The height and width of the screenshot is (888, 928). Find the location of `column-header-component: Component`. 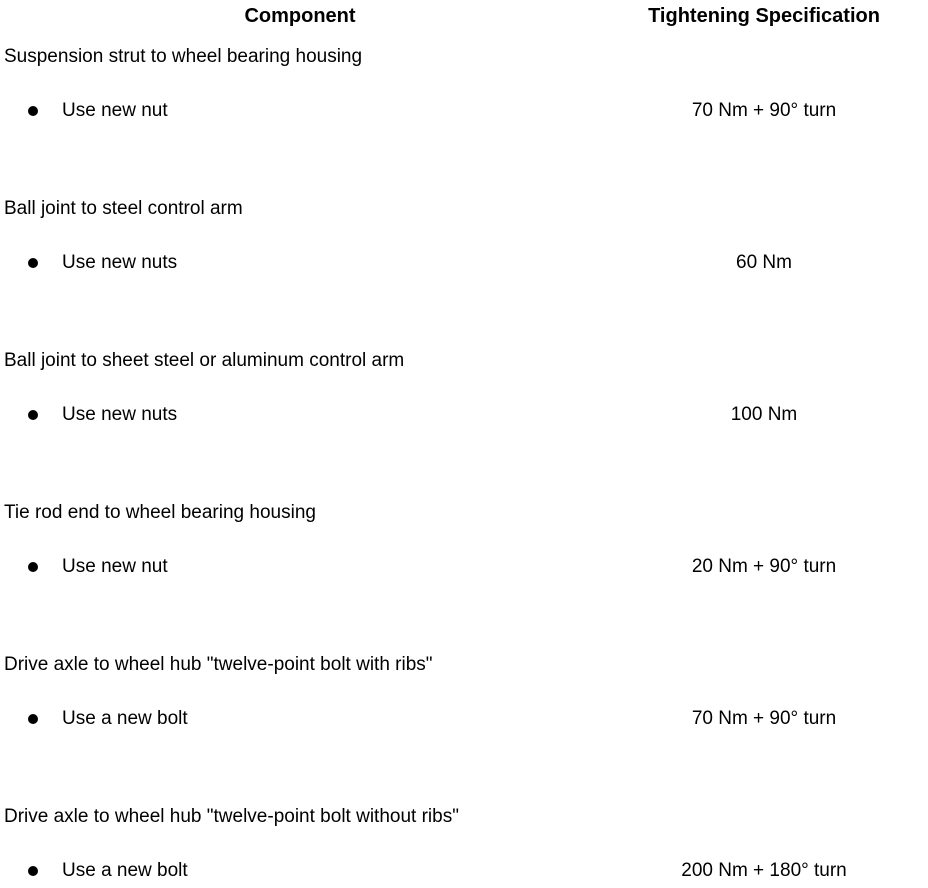

column-header-component: Component is located at coordinates (300, 16).